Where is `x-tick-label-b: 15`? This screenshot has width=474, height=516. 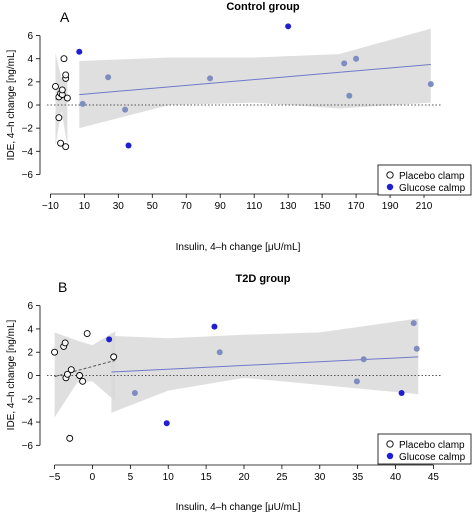 x-tick-label-b: 15 is located at coordinates (207, 477).